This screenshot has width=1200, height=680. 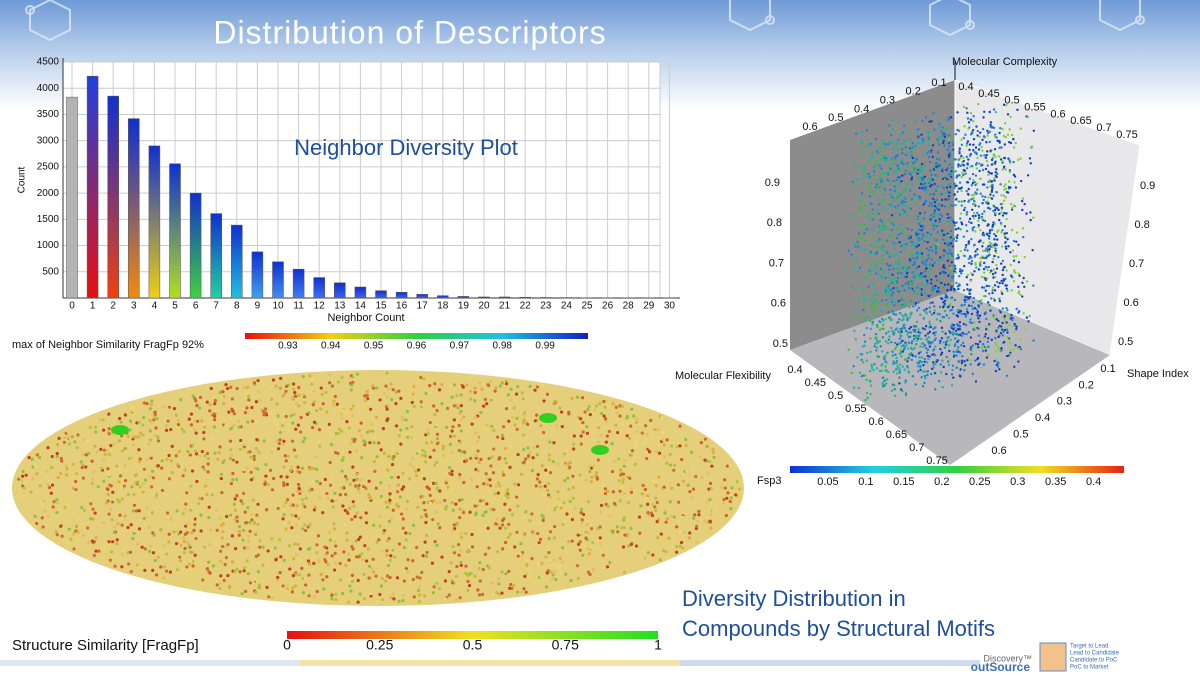 What do you see at coordinates (1147, 186) in the screenshot?
I see `axis-tick-label: 0.9` at bounding box center [1147, 186].